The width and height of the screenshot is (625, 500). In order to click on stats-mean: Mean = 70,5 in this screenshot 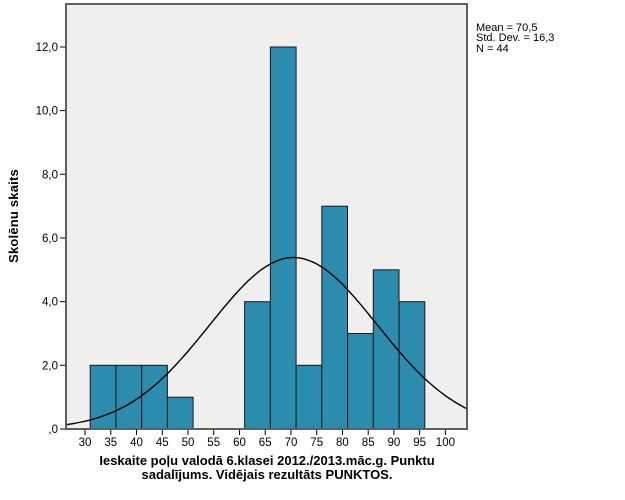, I will do `click(507, 28)`.